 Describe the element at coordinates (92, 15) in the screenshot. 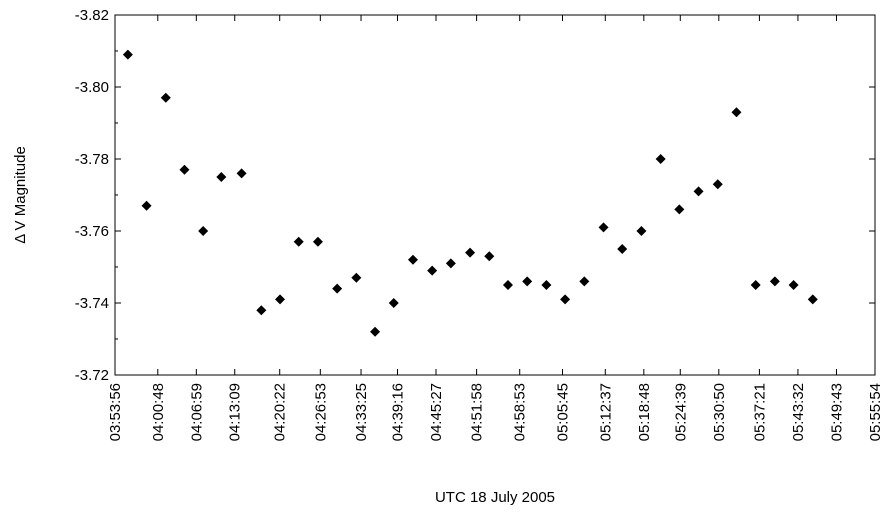

I see `y-tick-label: -3.82` at that location.